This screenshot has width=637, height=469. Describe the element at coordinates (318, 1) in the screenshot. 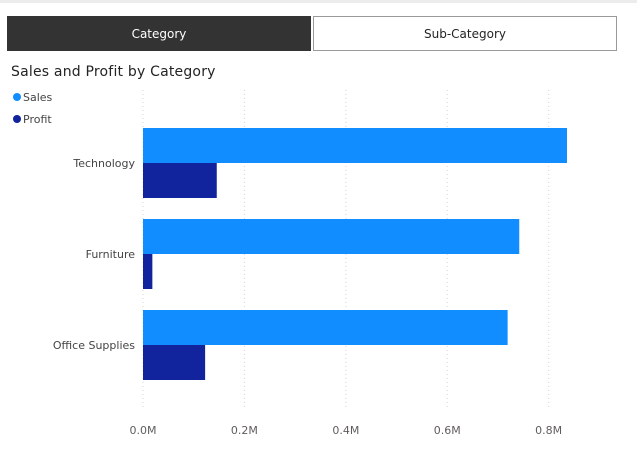

I see `top-divider` at that location.